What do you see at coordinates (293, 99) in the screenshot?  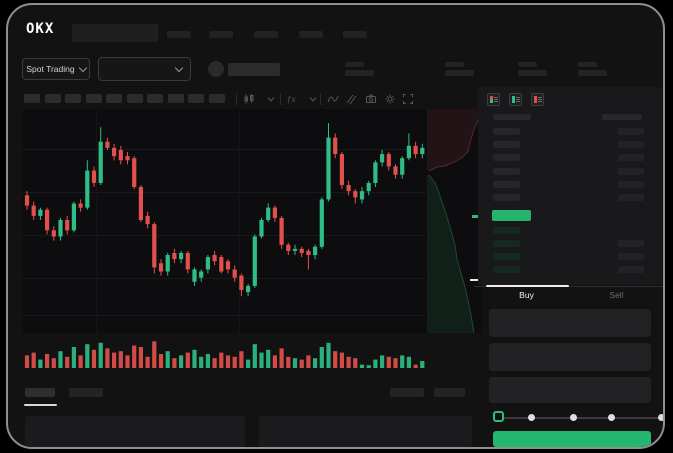 I see `indicators-icon: ƒx` at bounding box center [293, 99].